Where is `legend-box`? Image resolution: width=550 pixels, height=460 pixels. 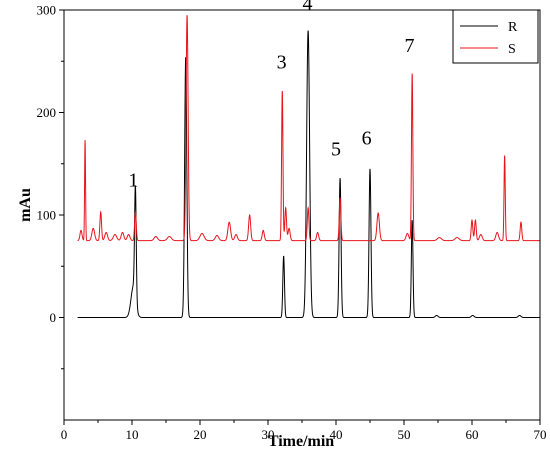
legend-box is located at coordinates (495, 36).